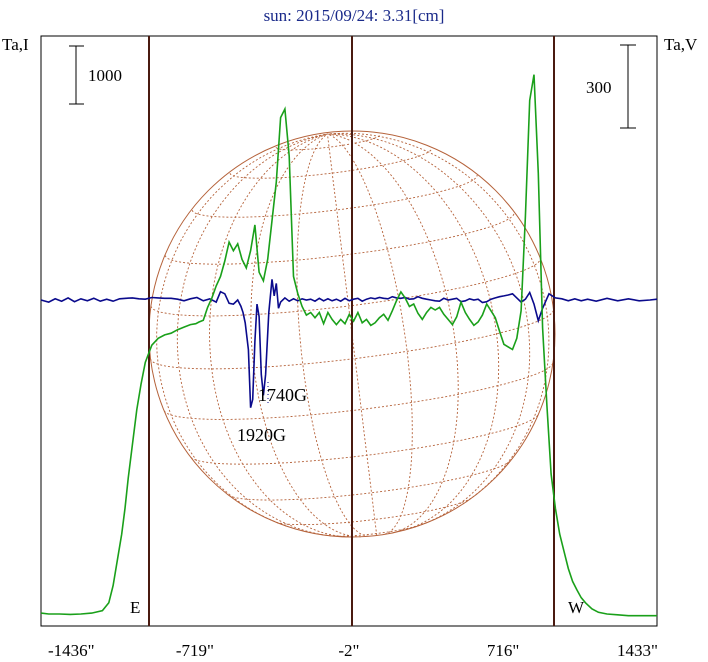 Image resolution: width=708 pixels, height=662 pixels. I want to click on scale-bar-right: 300, so click(611, 86).